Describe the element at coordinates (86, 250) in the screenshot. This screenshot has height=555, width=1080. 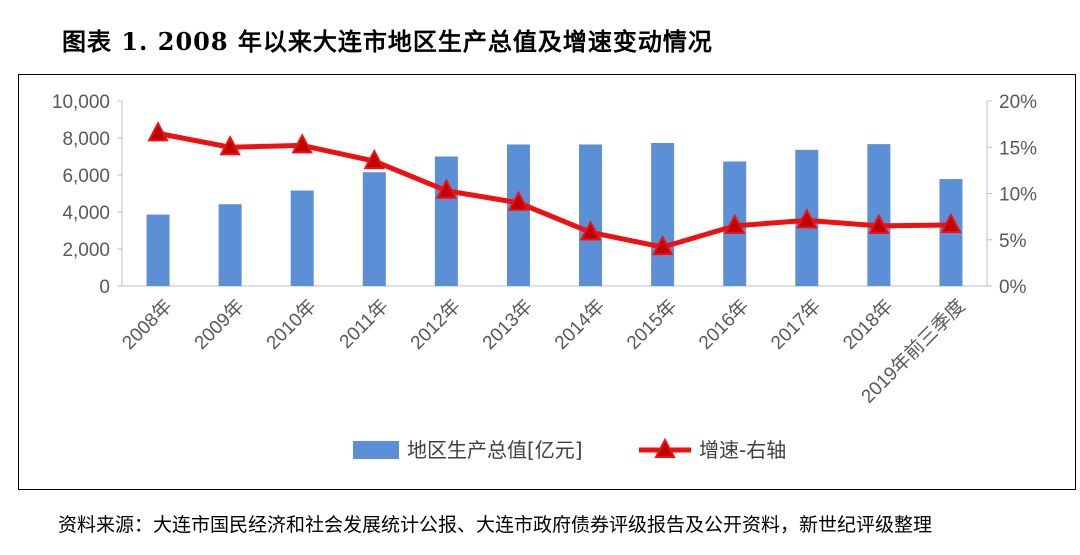
I see `y-left-tick-label: 2,000` at that location.